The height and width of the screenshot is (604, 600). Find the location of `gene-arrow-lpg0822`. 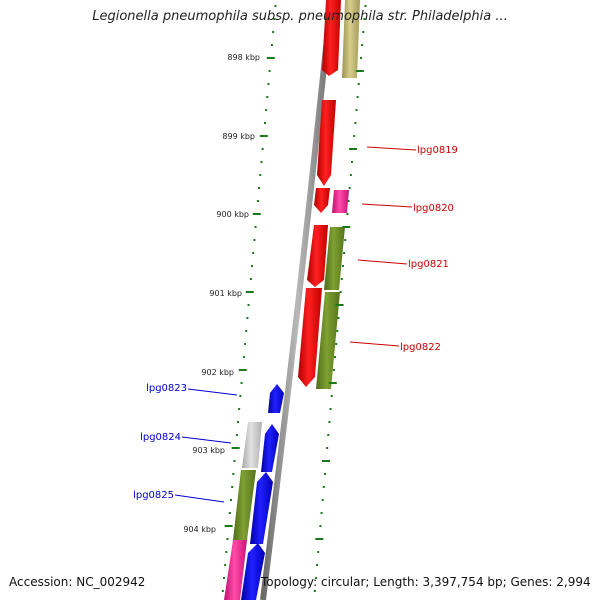

gene-arrow-lpg0822 is located at coordinates (310, 337).